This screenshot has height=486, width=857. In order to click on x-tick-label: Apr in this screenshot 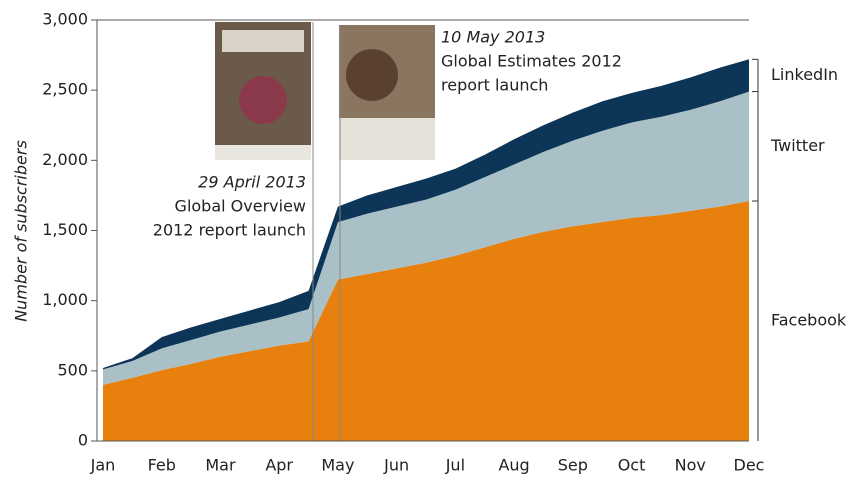, I will do `click(279, 465)`.